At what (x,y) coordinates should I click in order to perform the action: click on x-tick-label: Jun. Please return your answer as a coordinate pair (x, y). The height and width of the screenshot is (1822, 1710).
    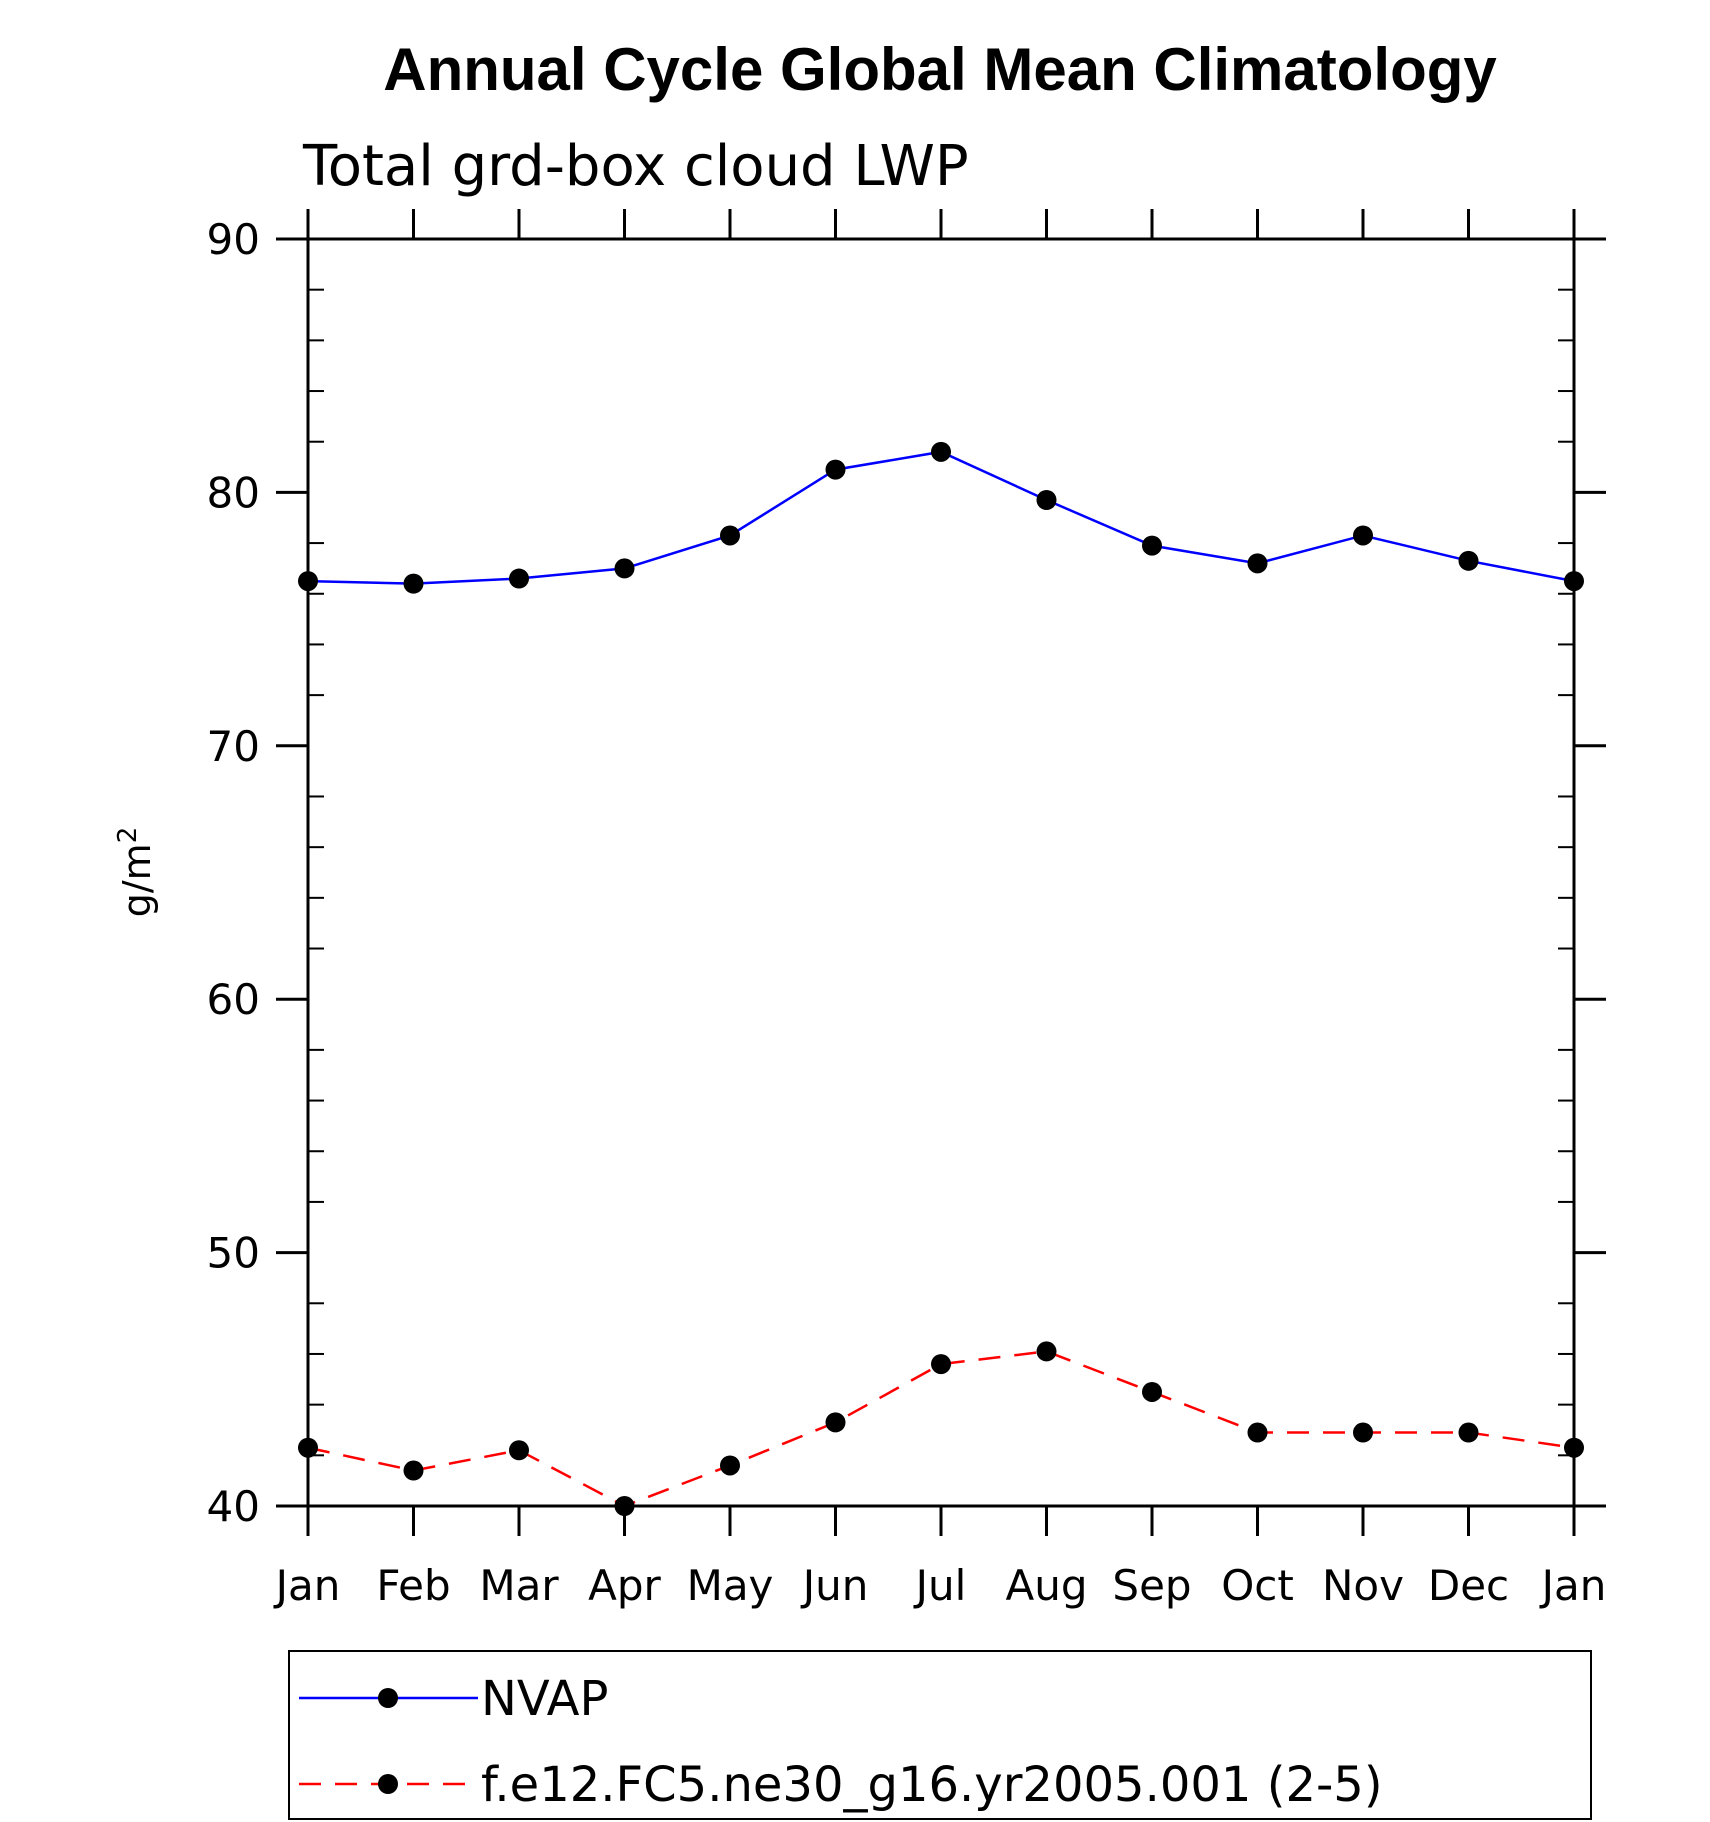
    Looking at the image, I should click on (834, 1585).